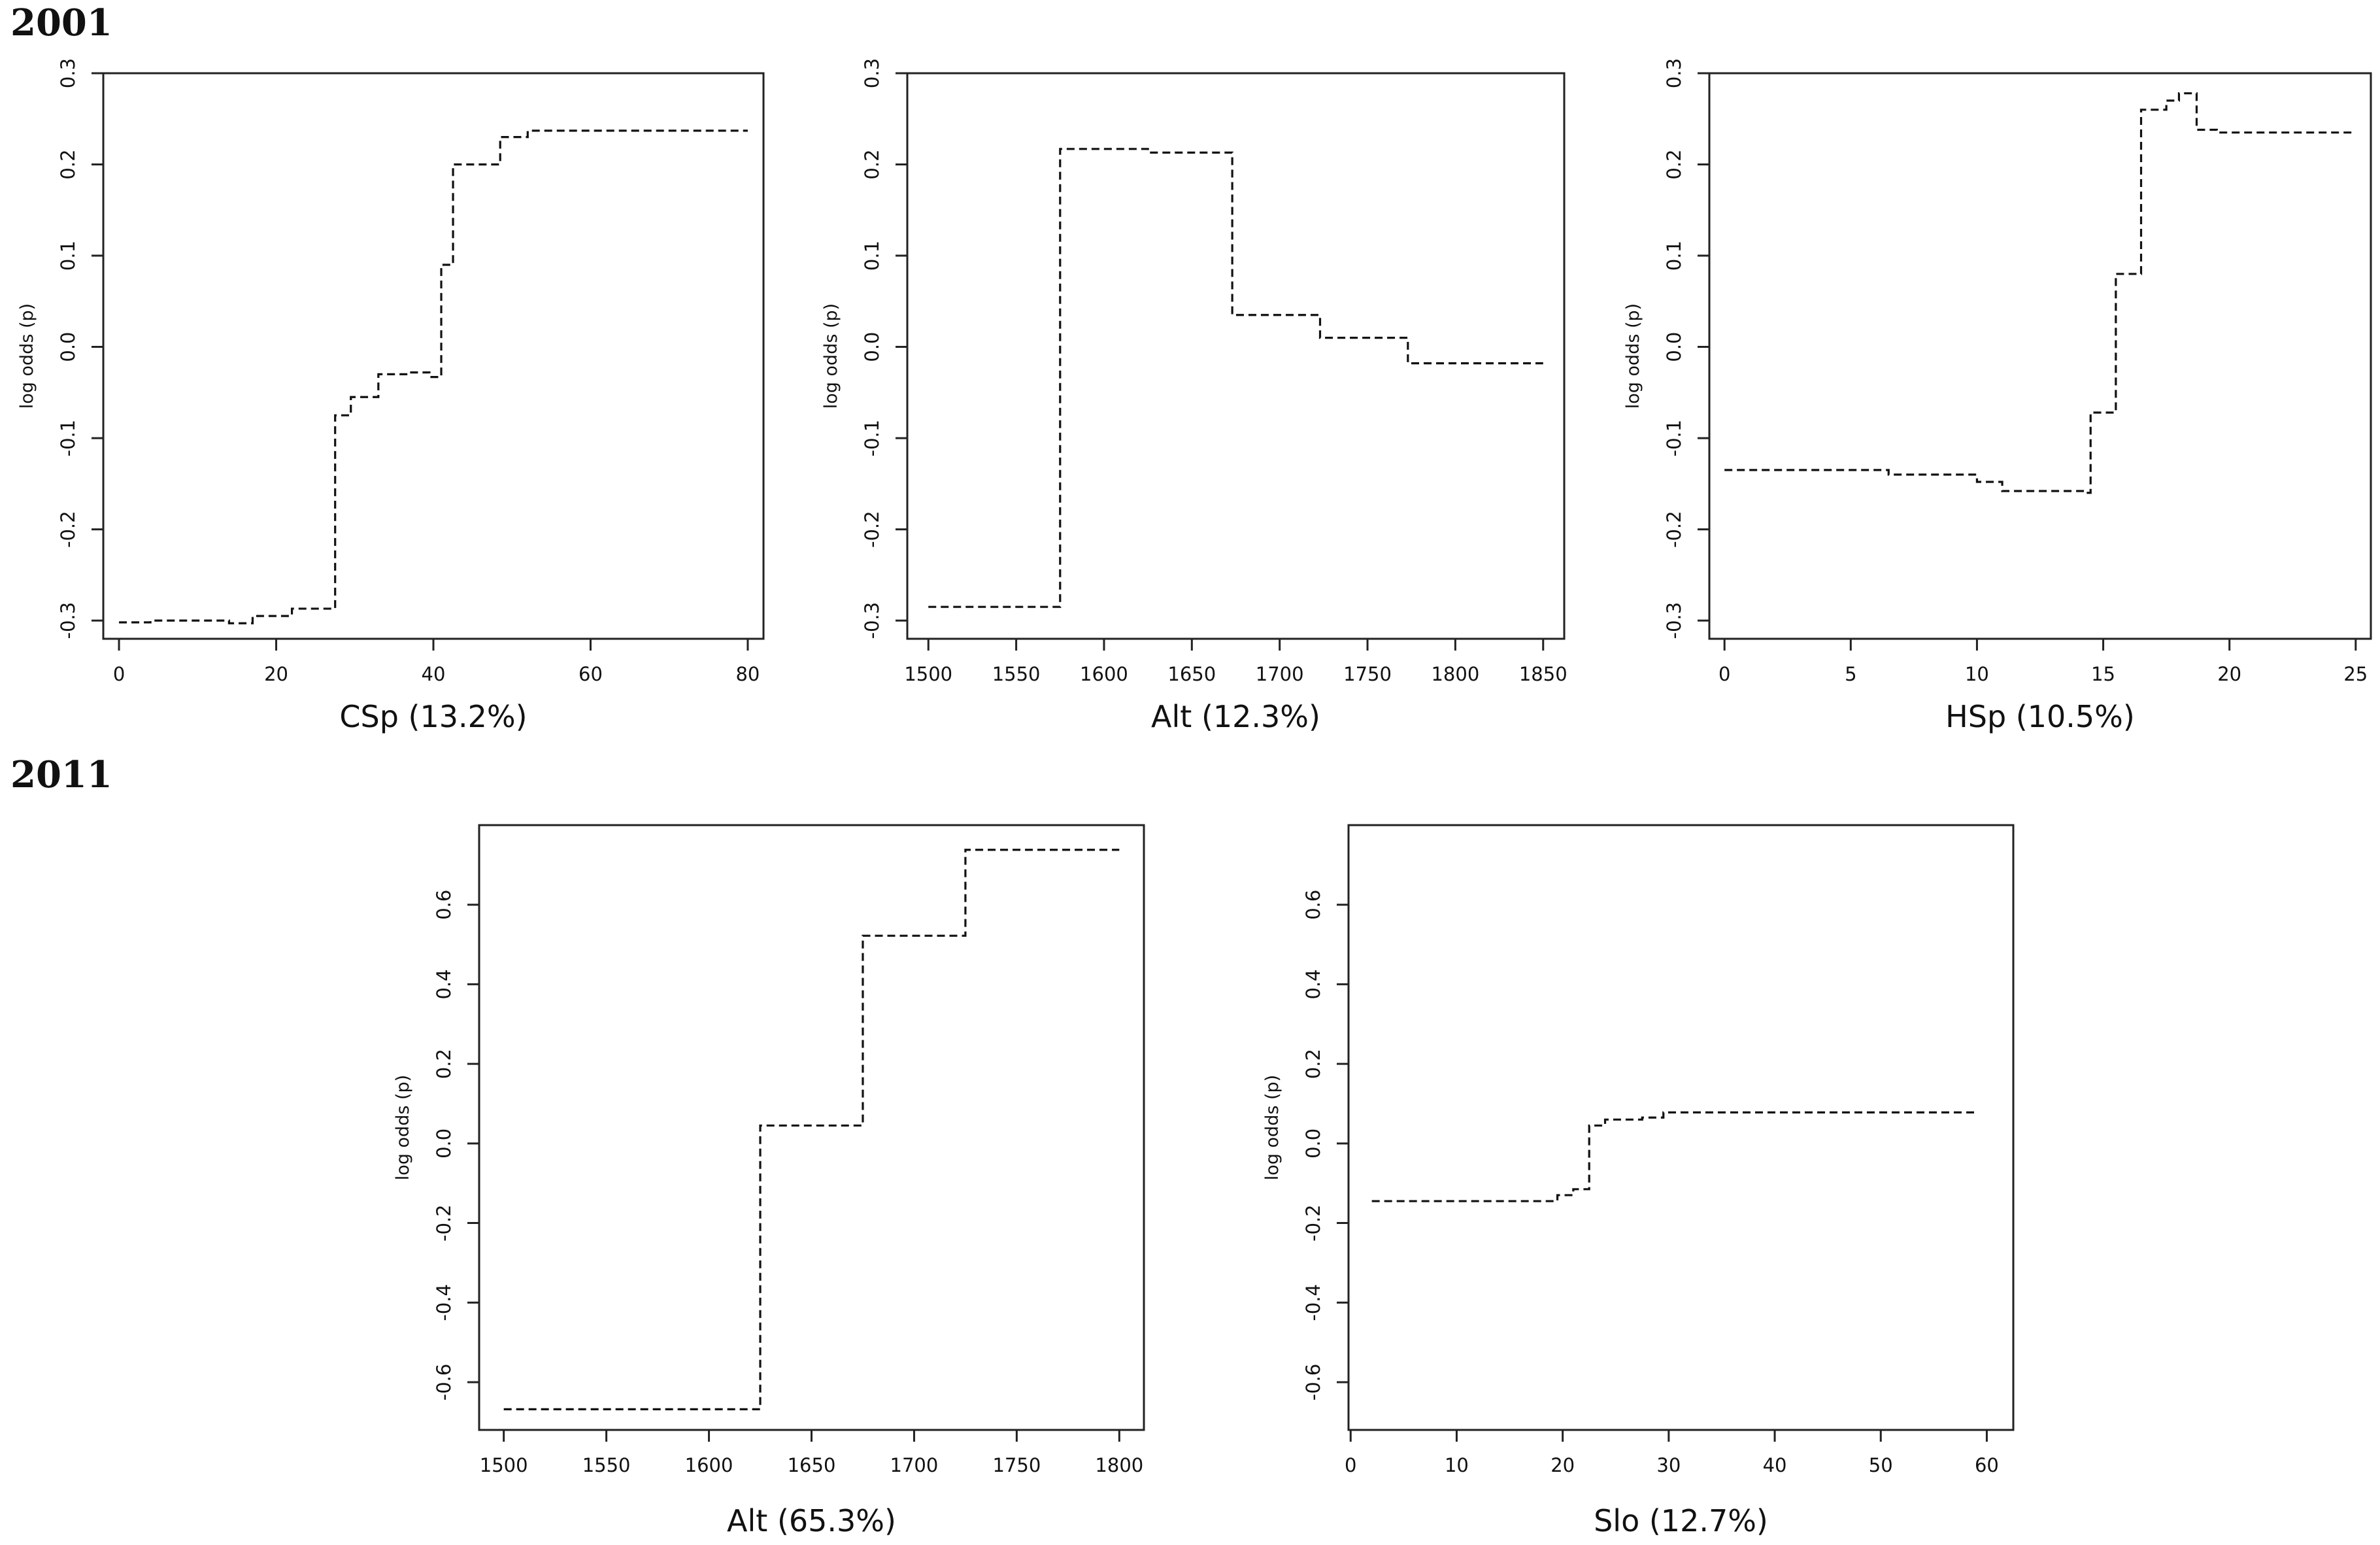  Describe the element at coordinates (811, 1520) in the screenshot. I see `x-axis-label: Alt (65.3%)` at that location.